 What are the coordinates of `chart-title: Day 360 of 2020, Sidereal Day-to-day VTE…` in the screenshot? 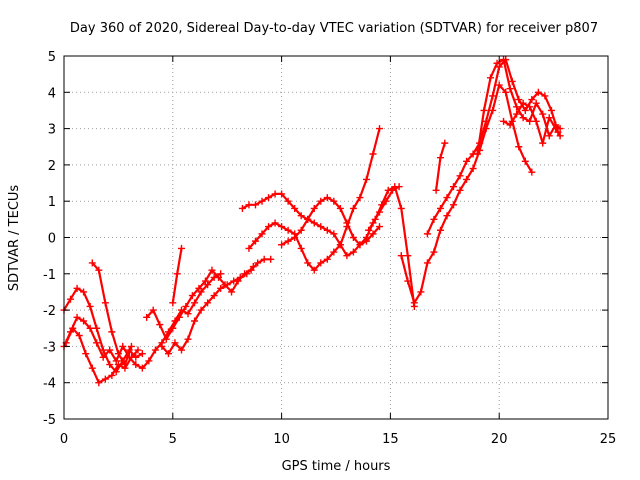 It's located at (334, 28).